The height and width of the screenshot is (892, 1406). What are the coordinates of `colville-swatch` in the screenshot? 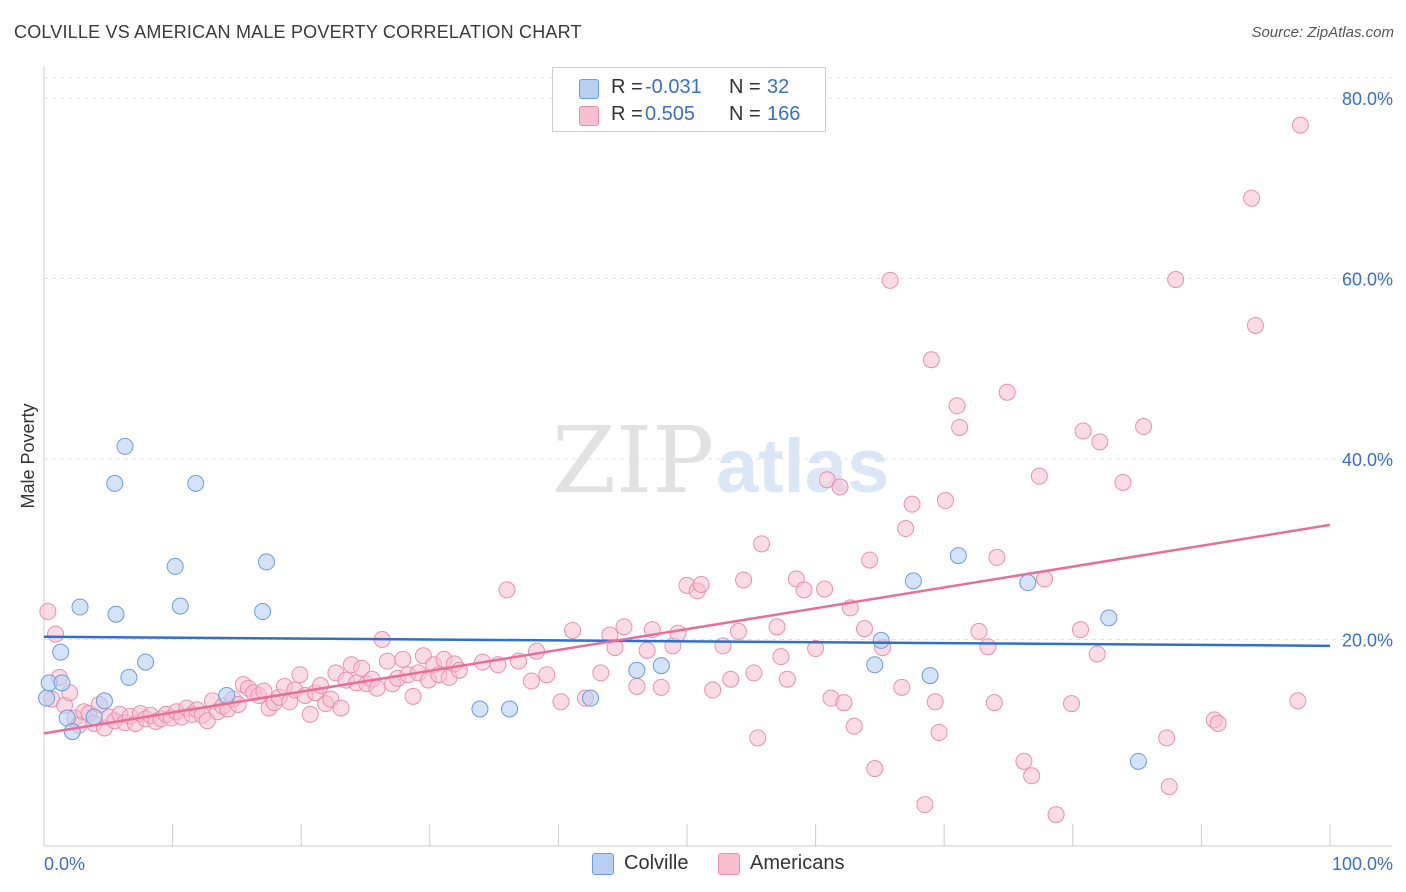 It's located at (589, 89).